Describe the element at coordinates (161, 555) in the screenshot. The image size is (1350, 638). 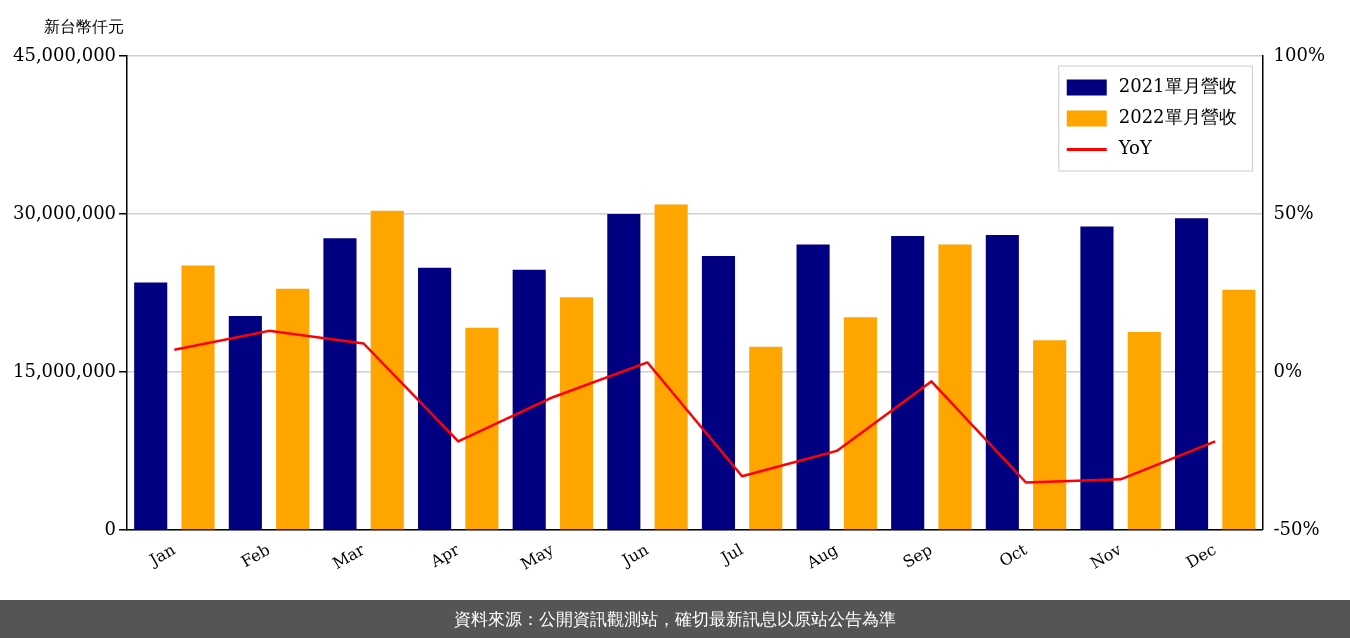
I see `x-tick-label: Jan` at that location.